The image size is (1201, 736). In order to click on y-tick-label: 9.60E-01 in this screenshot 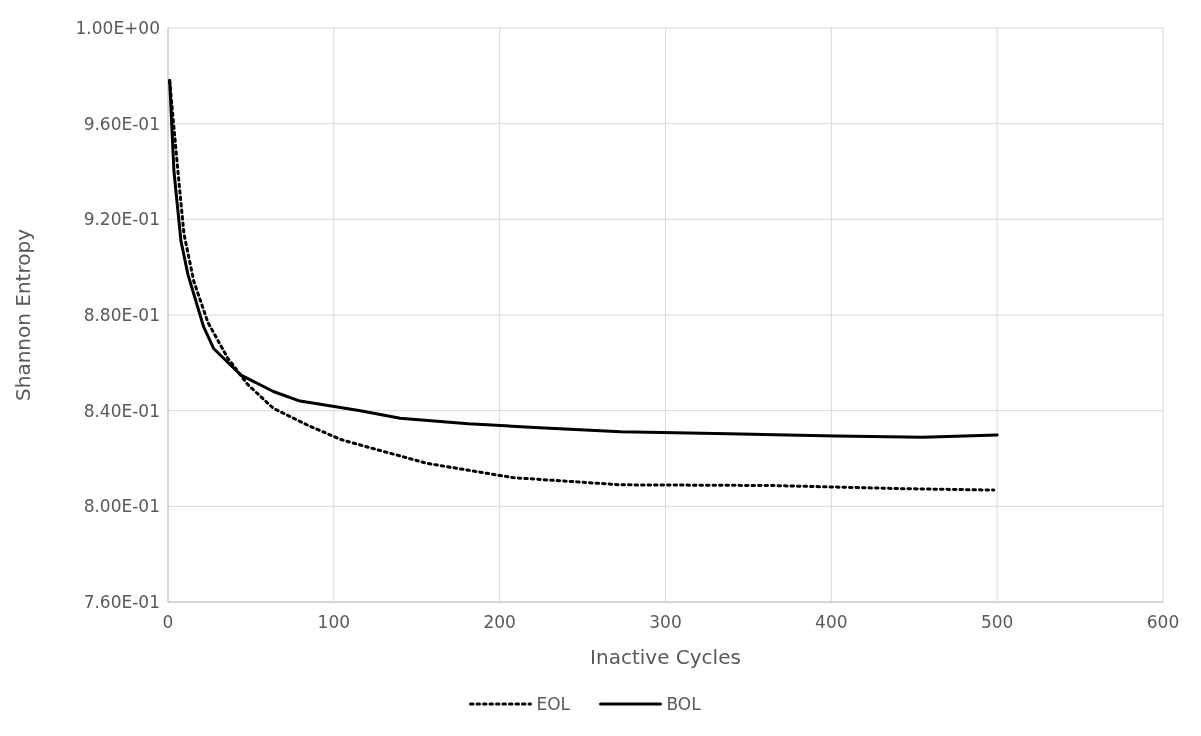, I will do `click(121, 123)`.